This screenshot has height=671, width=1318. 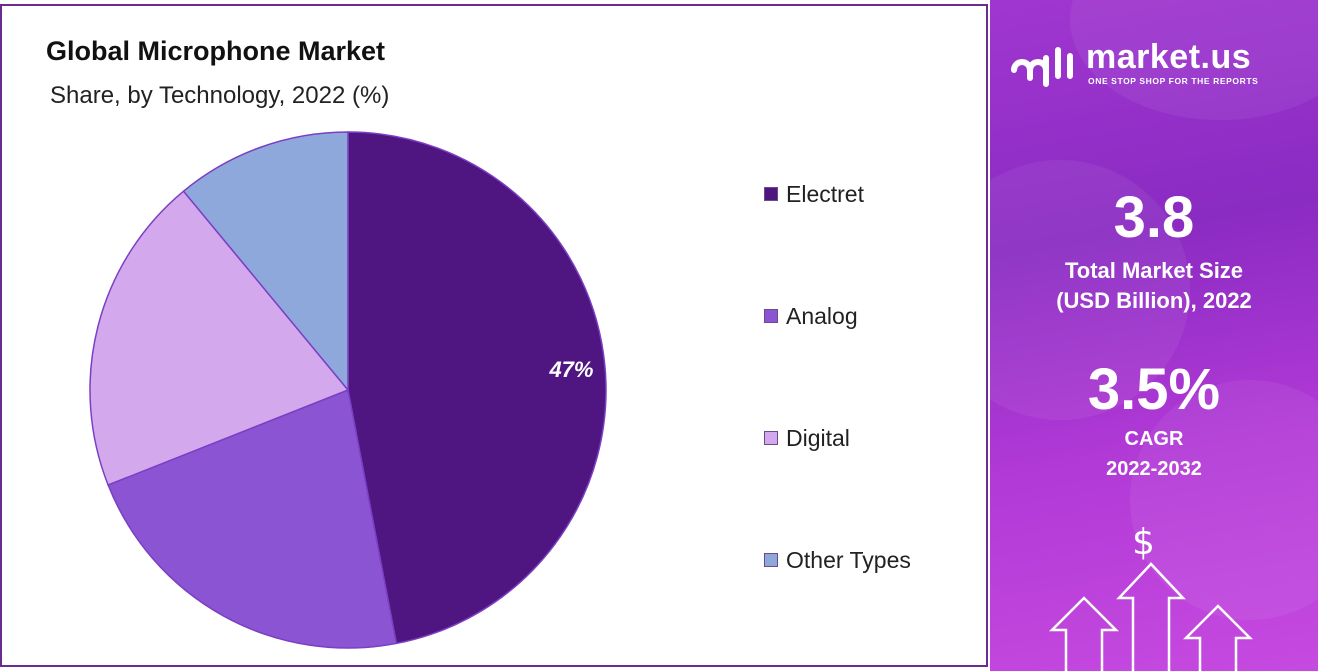 I want to click on data-label-electret: 47%, so click(x=570, y=369).